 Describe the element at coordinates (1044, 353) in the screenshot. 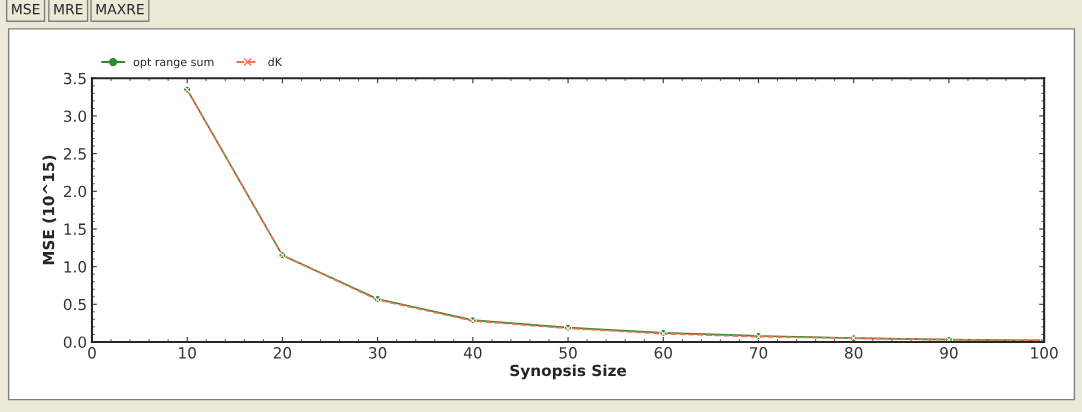

I see `x-tick-label: 100` at that location.